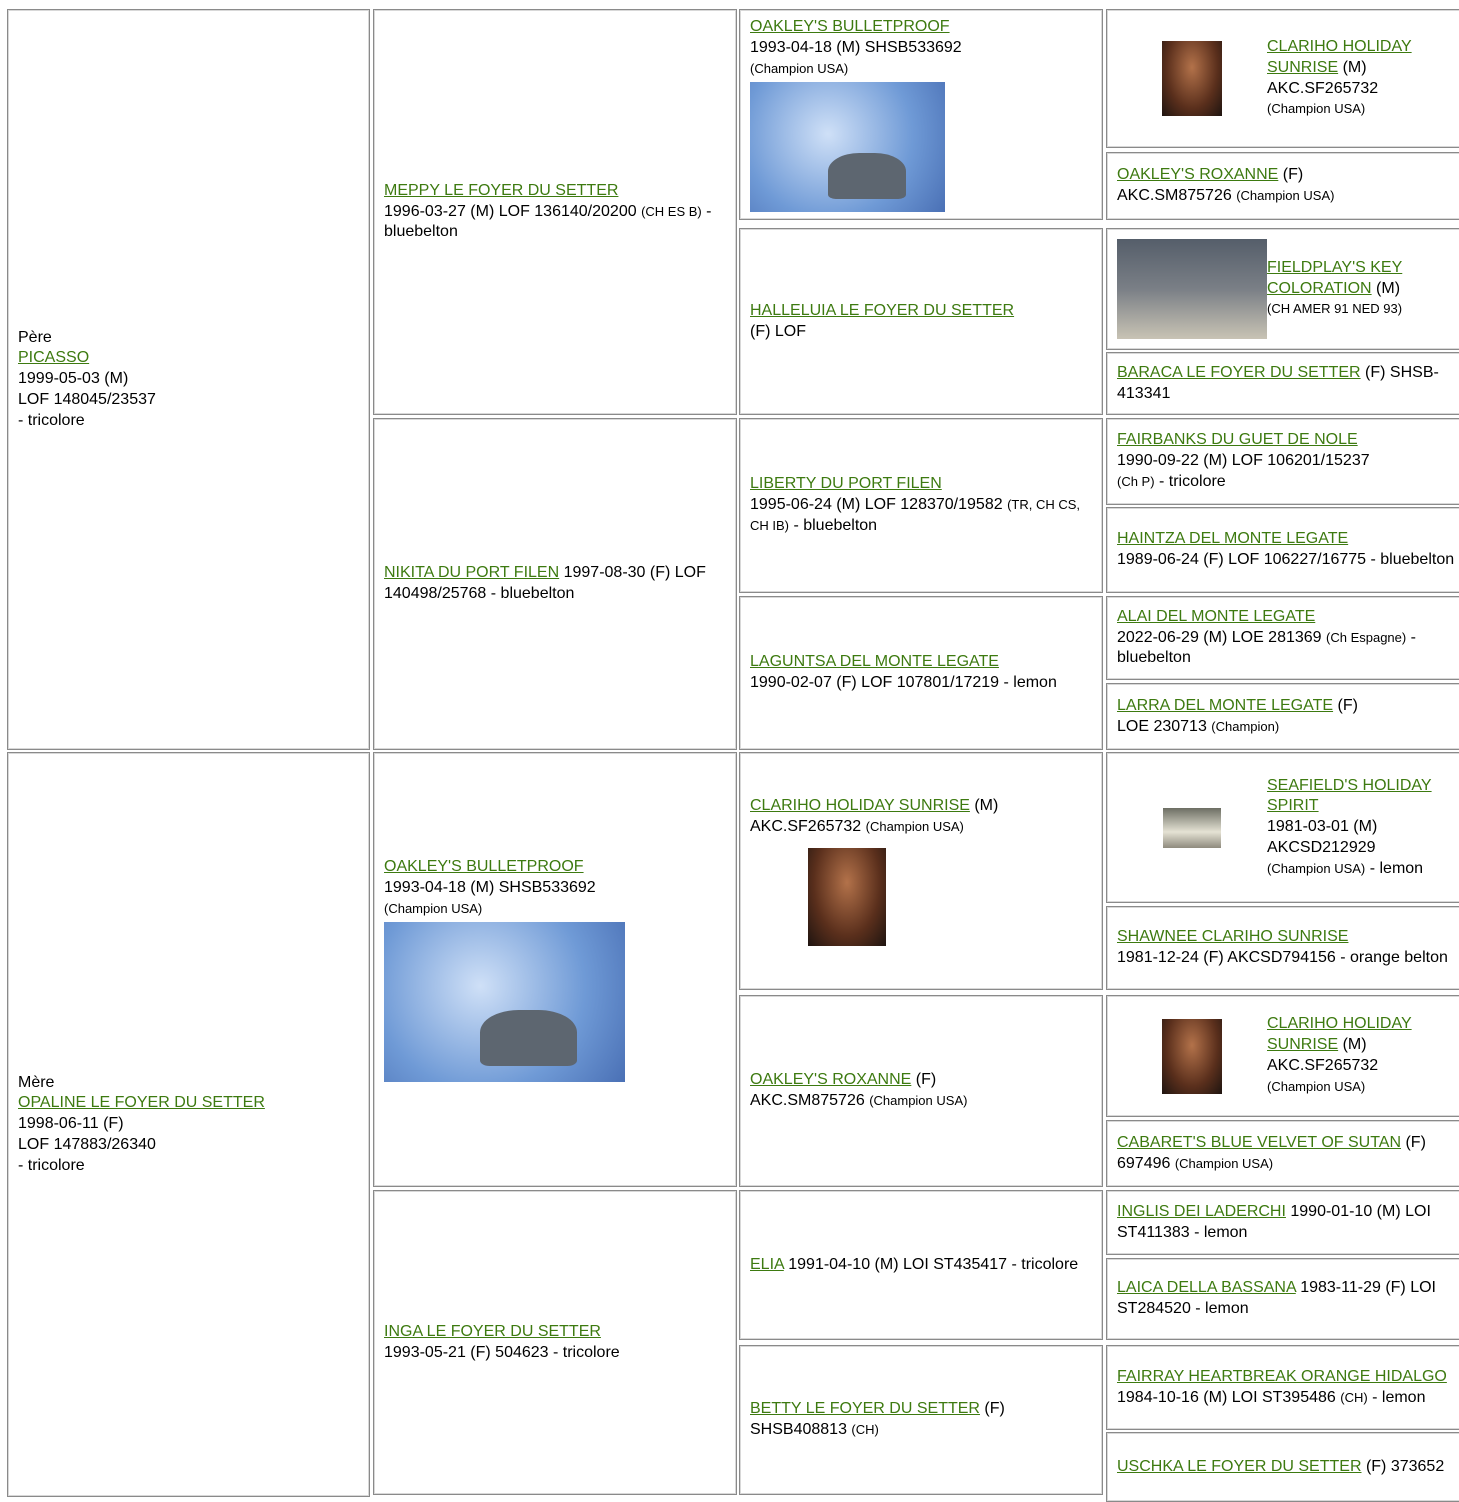  Describe the element at coordinates (1366, 637) in the screenshot. I see `title-note: (Ch Espagne)` at that location.